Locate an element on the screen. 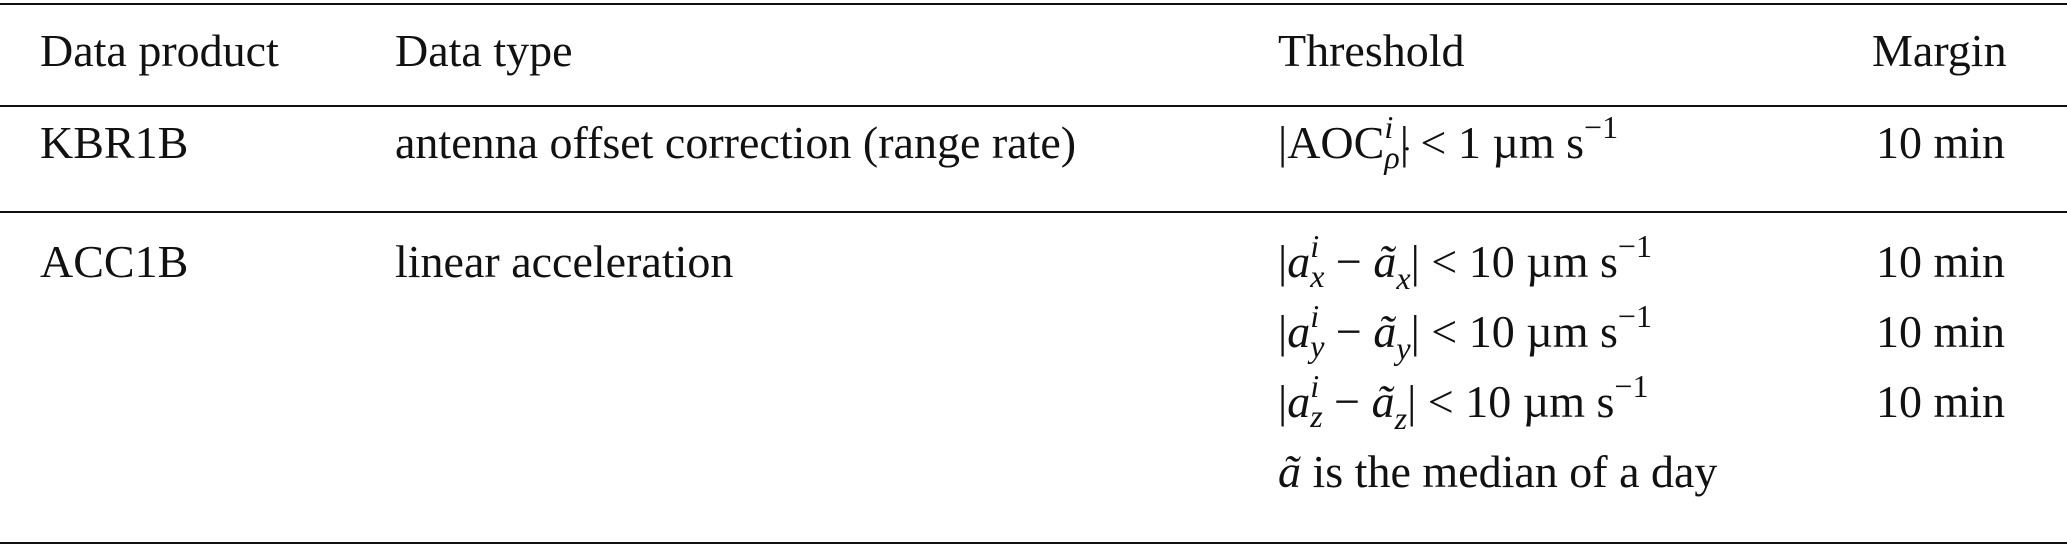  product-cell: KBR1B is located at coordinates (114, 142).